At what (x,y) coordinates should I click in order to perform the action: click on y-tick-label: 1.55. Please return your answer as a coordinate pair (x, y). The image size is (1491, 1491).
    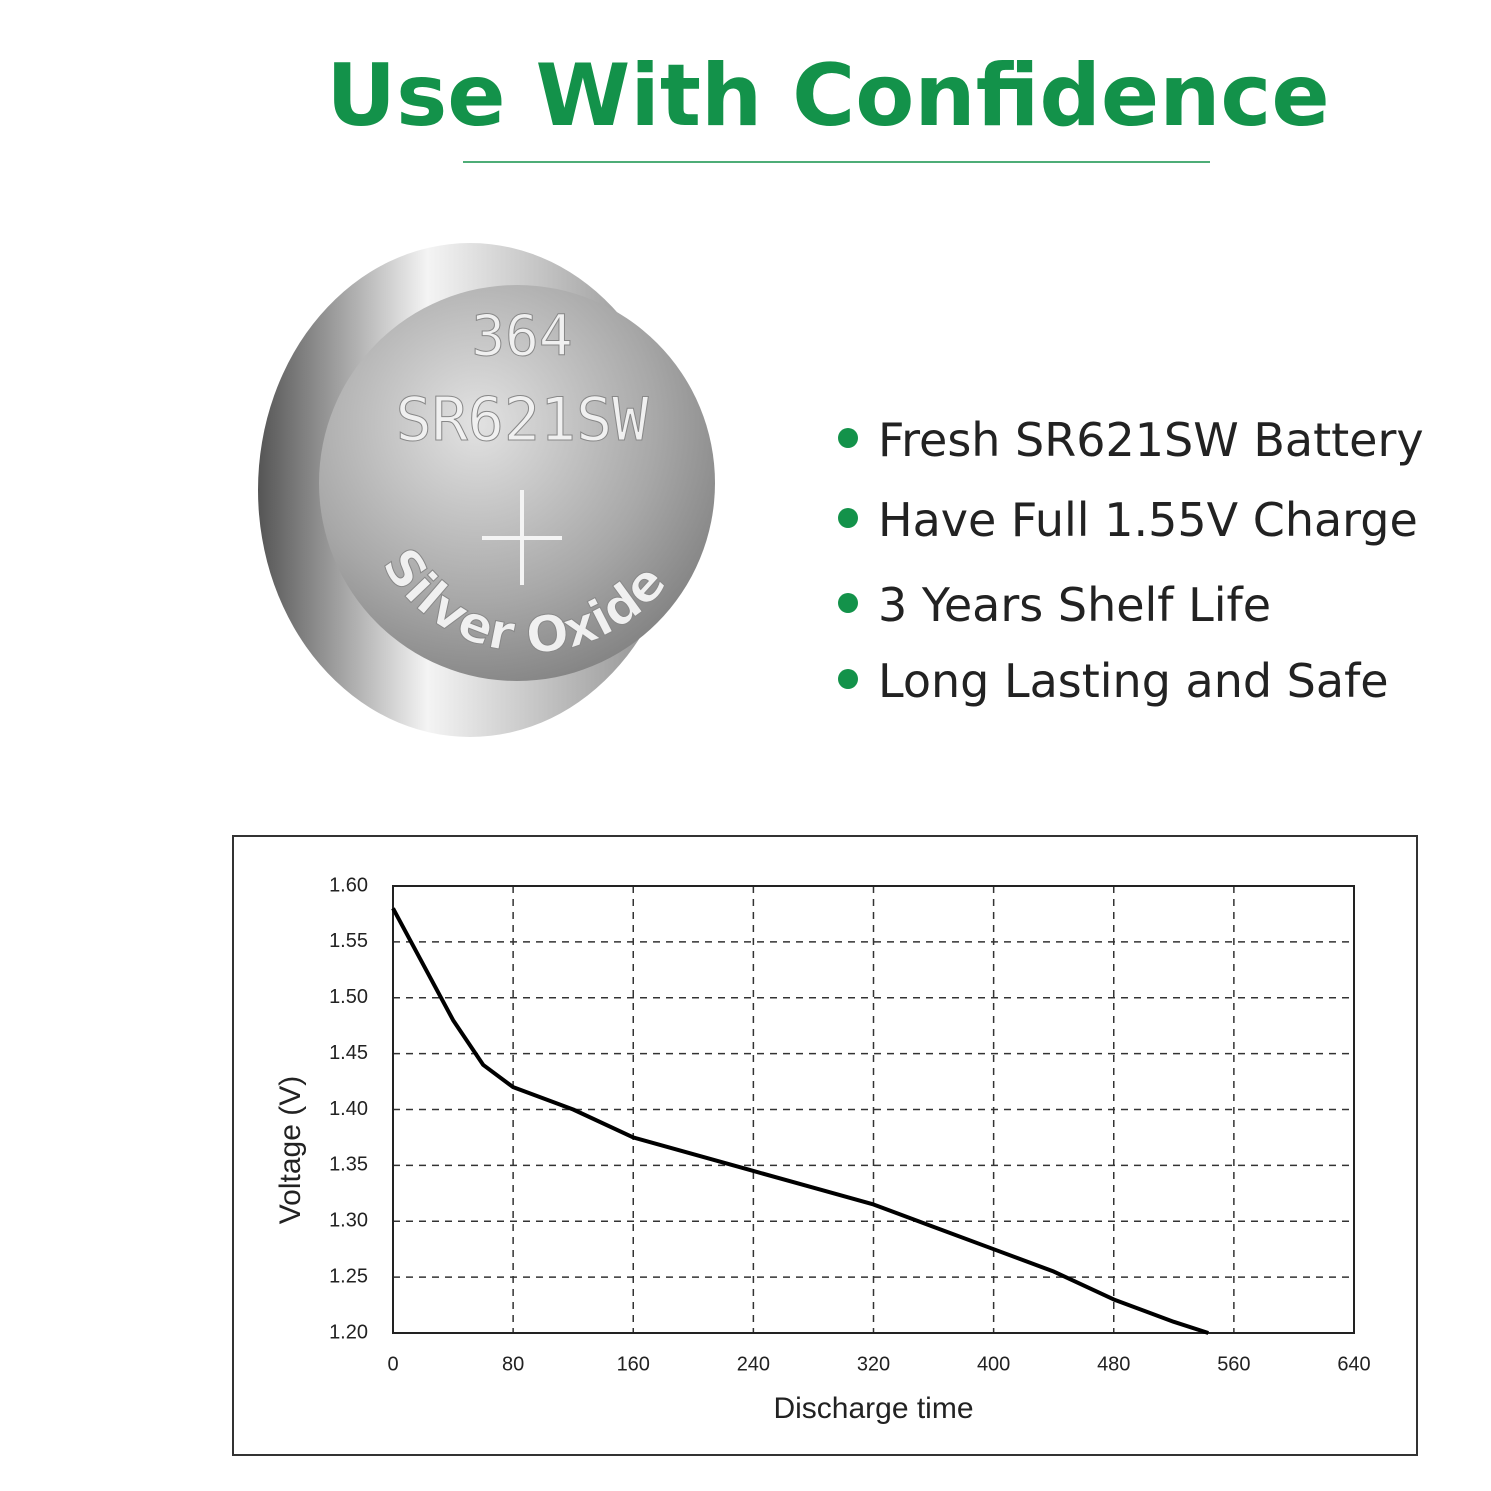
    Looking at the image, I should click on (348, 941).